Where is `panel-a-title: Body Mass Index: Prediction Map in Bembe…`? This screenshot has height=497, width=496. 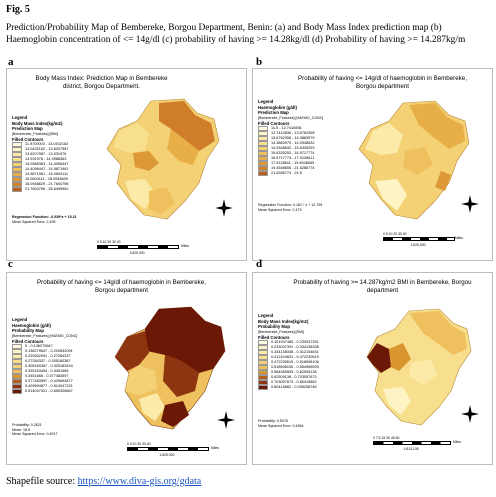 panel-a-title: Body Mass Index: Prediction Map in Bembe… is located at coordinates (101, 82).